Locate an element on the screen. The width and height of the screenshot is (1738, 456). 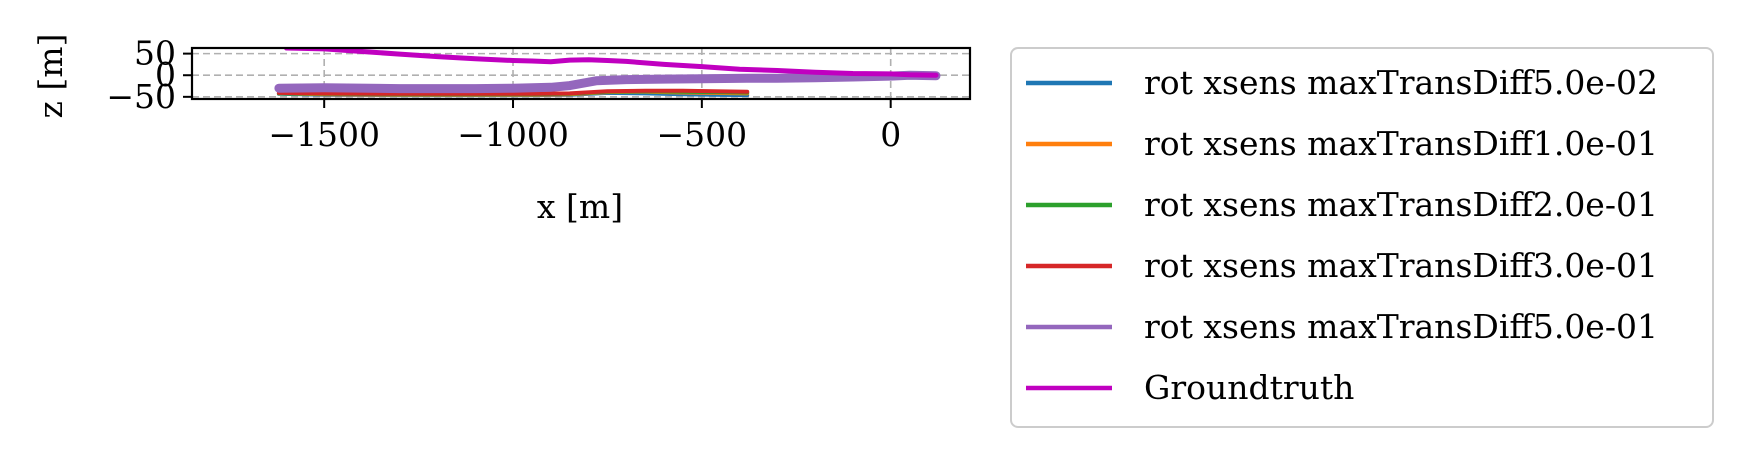
legend-item-rot-xsens-maxtransdiff5-0e-01: rot xsens maxTransDiff5.0e-01 is located at coordinates (1342, 326).